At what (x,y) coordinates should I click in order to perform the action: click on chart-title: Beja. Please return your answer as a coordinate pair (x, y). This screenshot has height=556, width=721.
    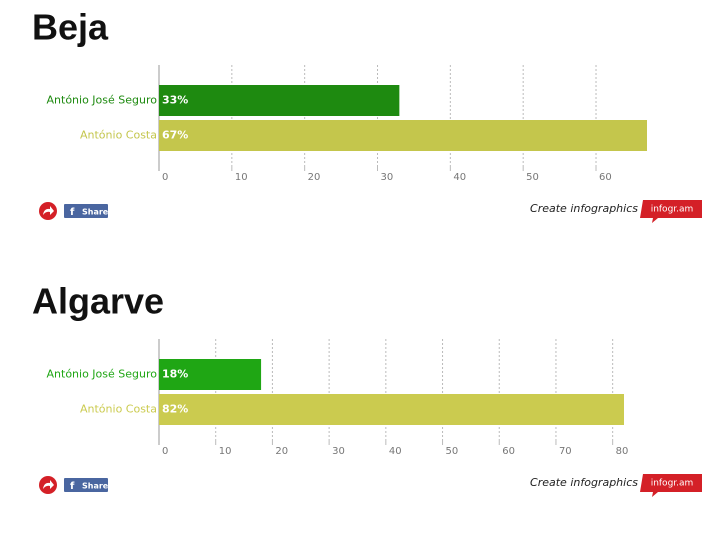
    Looking at the image, I should click on (70, 27).